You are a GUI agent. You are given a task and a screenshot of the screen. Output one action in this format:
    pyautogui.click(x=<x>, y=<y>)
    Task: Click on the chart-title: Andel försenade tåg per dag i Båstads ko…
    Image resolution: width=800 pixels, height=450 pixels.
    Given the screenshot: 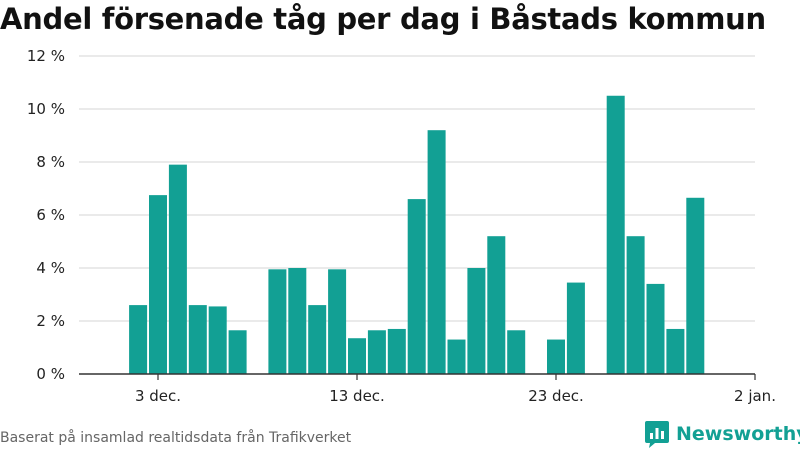 What is the action you would take?
    pyautogui.click(x=383, y=19)
    